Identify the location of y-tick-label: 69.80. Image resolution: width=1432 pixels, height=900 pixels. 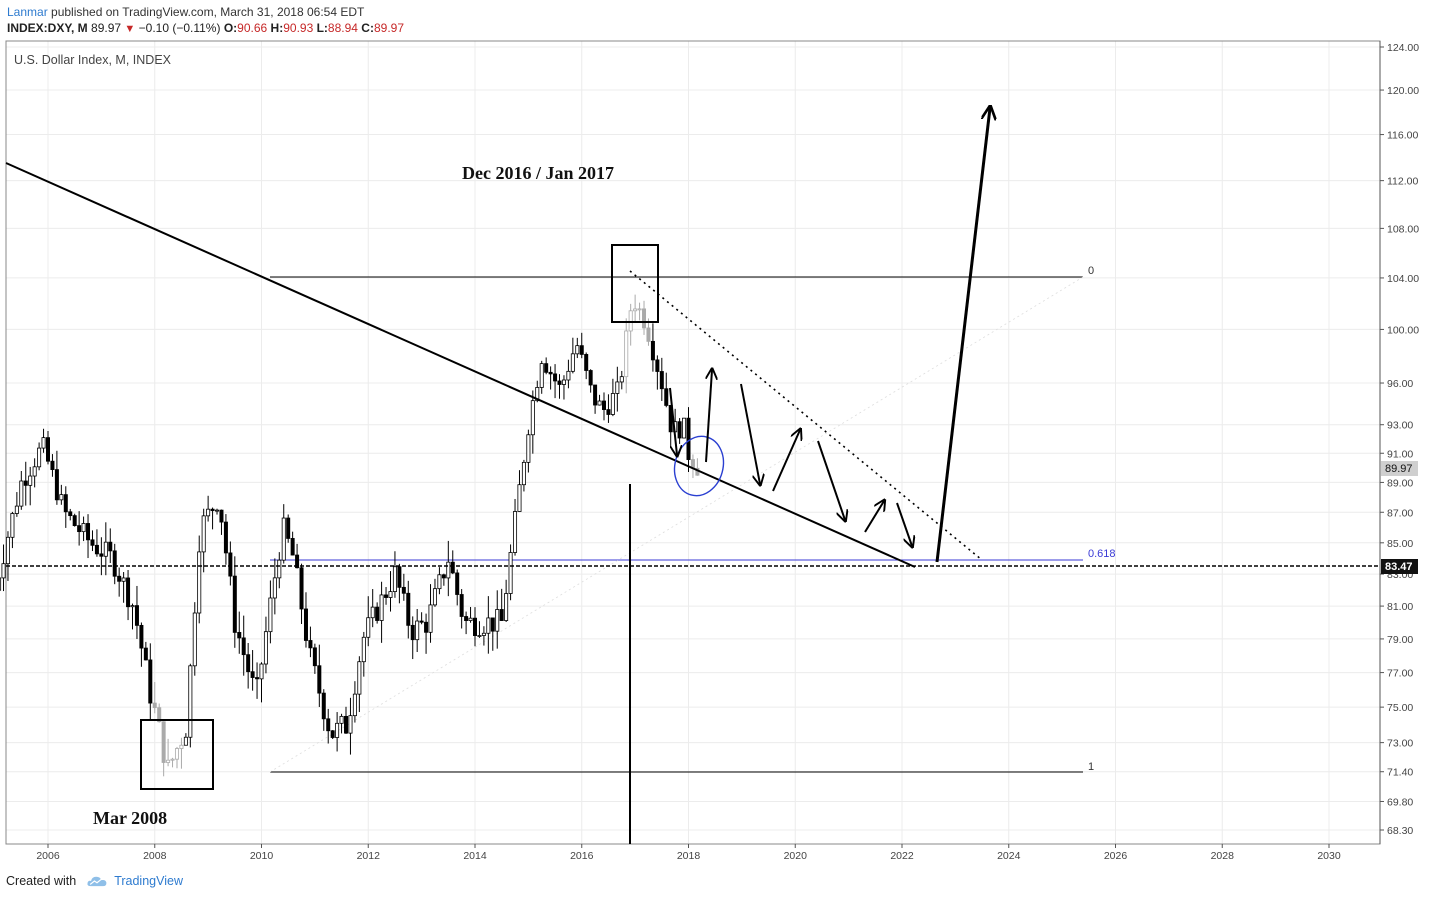
(1400, 802).